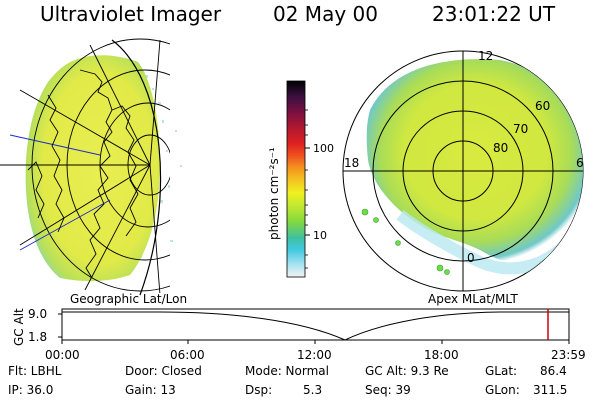  Describe the element at coordinates (325, 14) in the screenshot. I see `date-label: 02 May 00` at that location.